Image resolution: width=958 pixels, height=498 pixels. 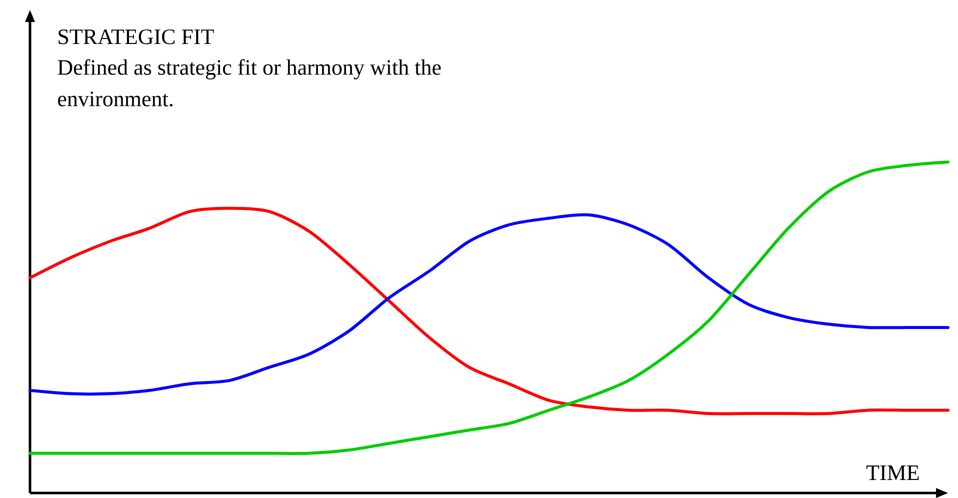 I want to click on chart-subtitle: Defined as strategic fit or harmony with the environment., so click(x=249, y=82).